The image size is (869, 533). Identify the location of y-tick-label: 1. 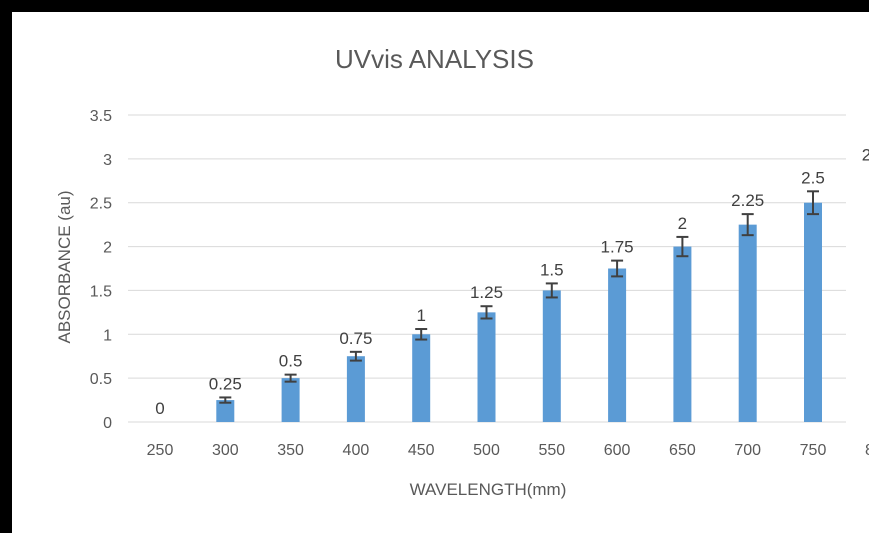
(107, 335).